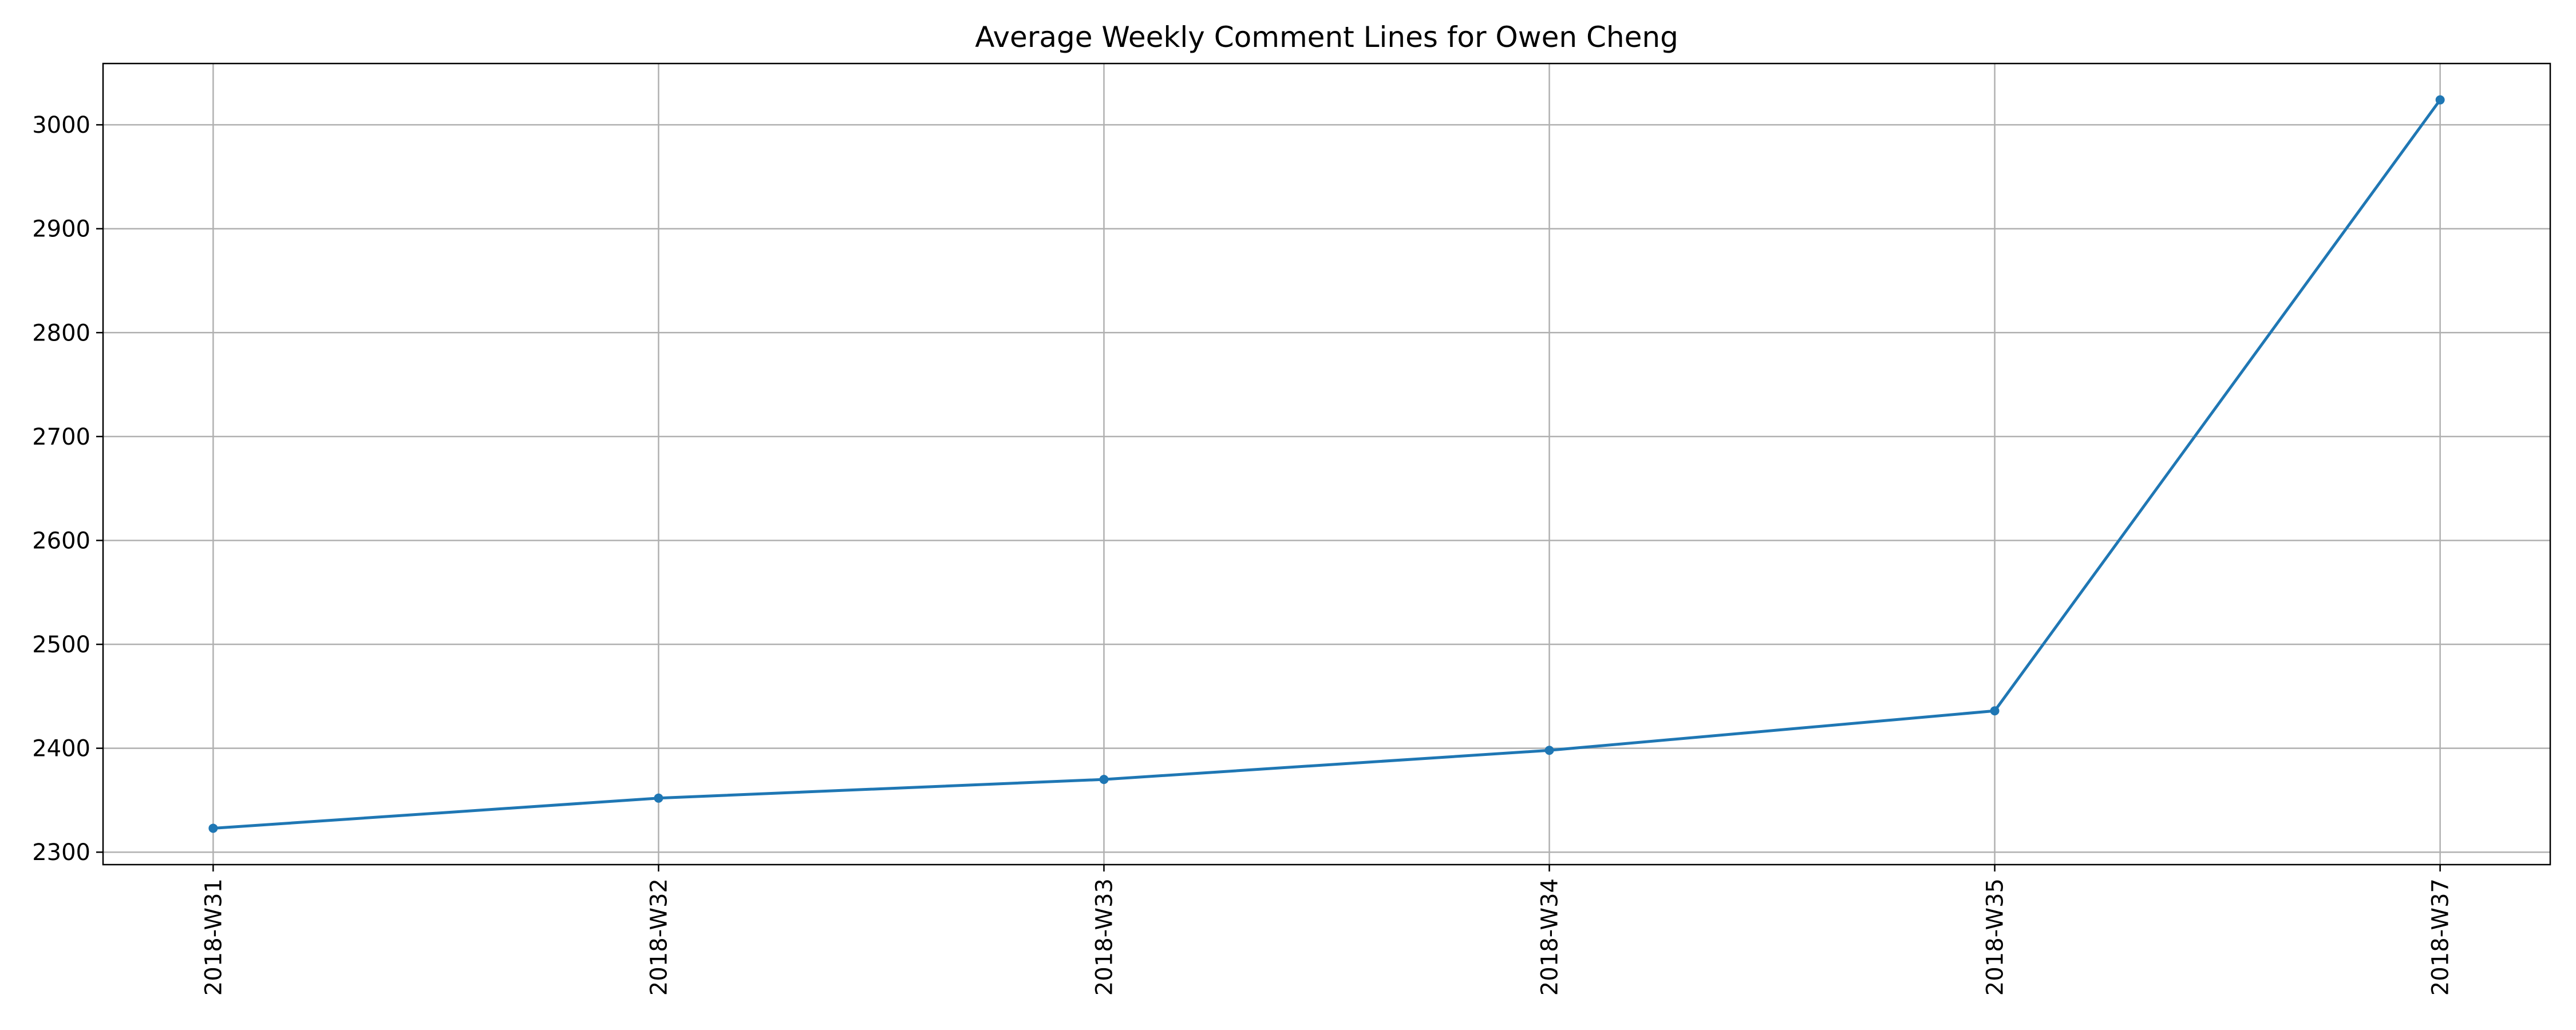  What do you see at coordinates (61, 229) in the screenshot?
I see `y-tick-label: 2900` at bounding box center [61, 229].